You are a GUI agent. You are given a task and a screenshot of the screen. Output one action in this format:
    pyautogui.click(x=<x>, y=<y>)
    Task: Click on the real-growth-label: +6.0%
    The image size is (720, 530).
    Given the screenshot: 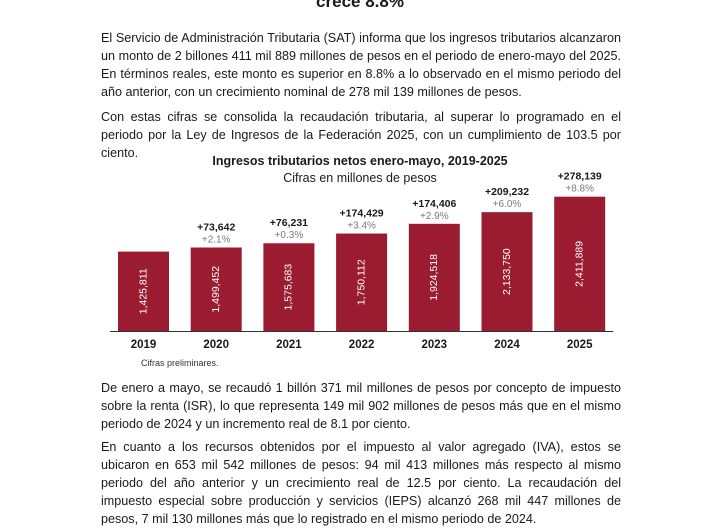 What is the action you would take?
    pyautogui.click(x=507, y=204)
    